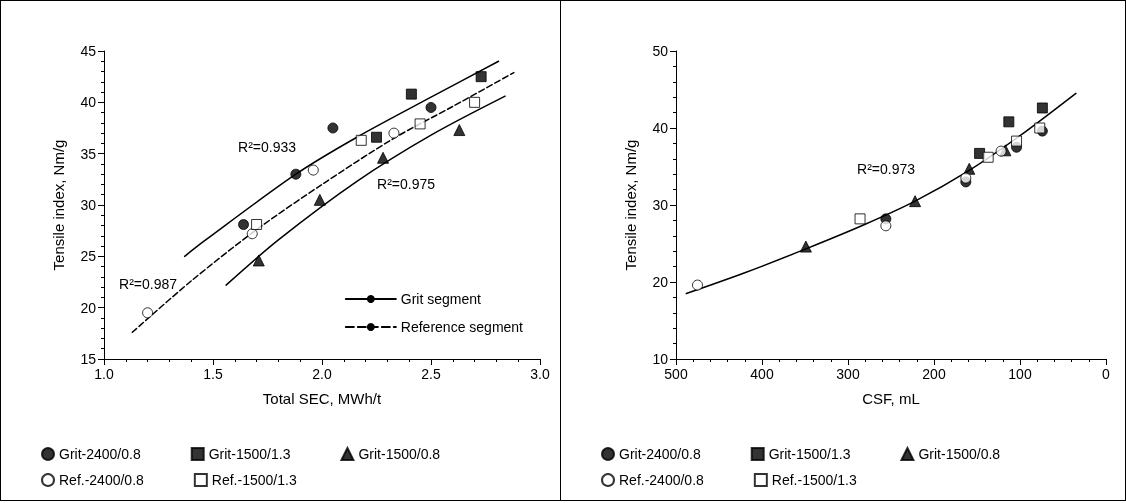 Image resolution: width=1126 pixels, height=503 pixels. Describe the element at coordinates (406, 184) in the screenshot. I see `annotation: R²=0.975` at that location.